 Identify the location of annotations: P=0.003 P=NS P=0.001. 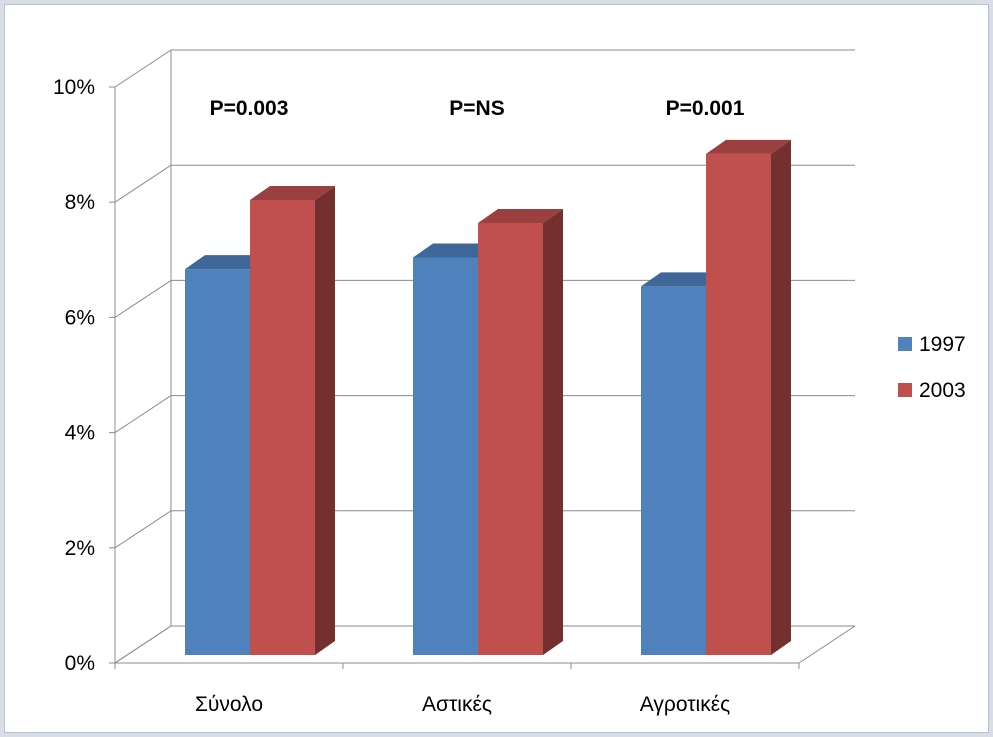
(477, 108).